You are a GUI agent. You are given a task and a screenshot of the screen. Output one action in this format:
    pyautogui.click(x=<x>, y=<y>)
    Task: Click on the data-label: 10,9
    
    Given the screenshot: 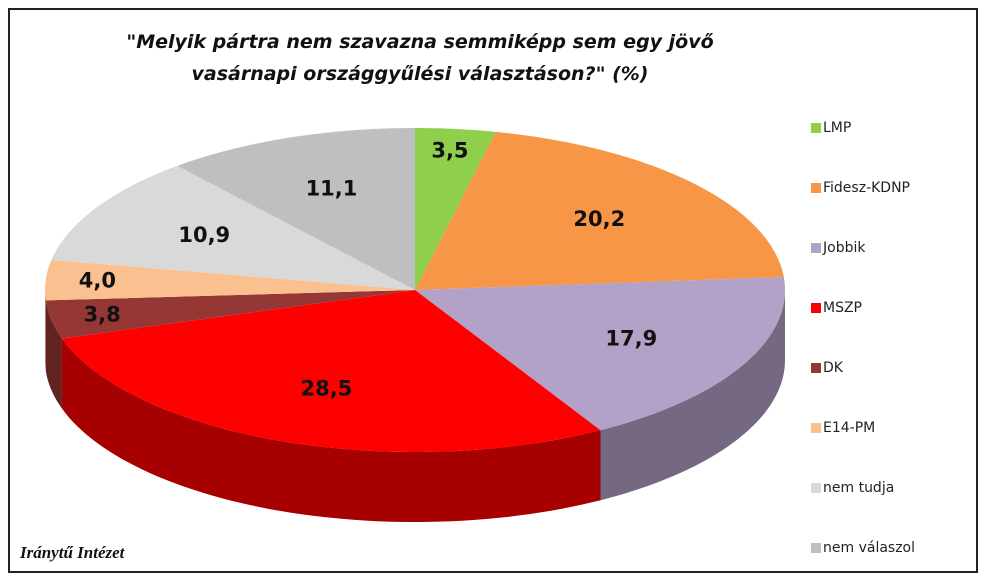 What is the action you would take?
    pyautogui.click(x=204, y=235)
    